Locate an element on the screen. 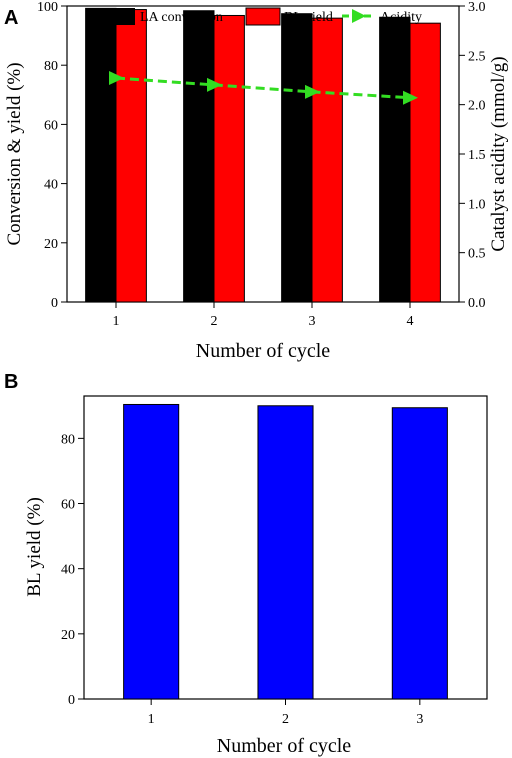 The height and width of the screenshot is (758, 512). panel-a-acidity-line is located at coordinates (263, 88).